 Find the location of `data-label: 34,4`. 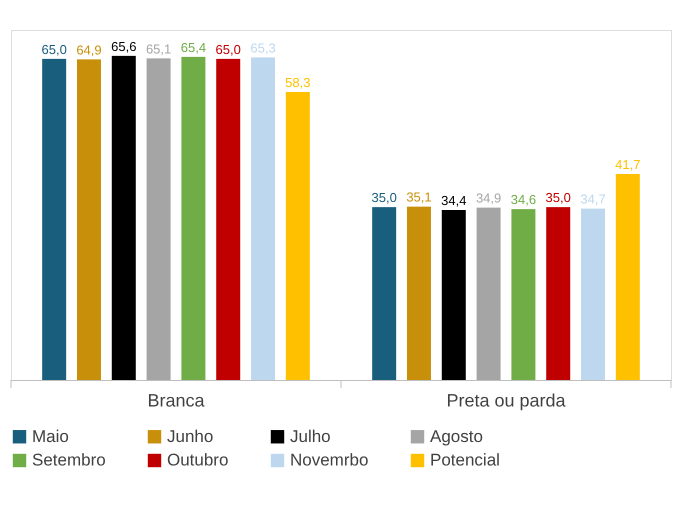

data-label: 34,4 is located at coordinates (453, 200).